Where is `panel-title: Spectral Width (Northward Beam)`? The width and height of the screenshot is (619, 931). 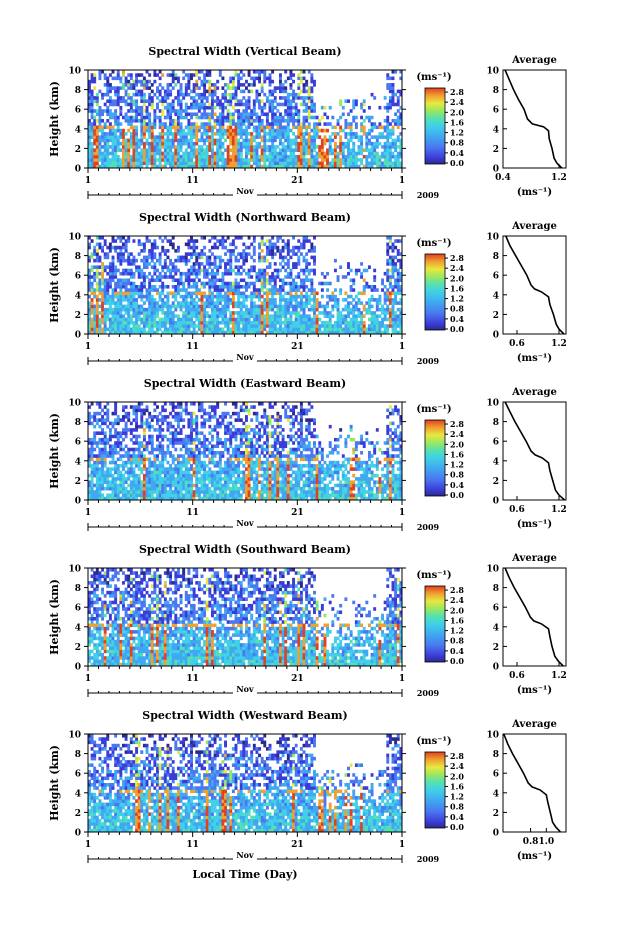 panel-title: Spectral Width (Northward Beam) is located at coordinates (245, 217).